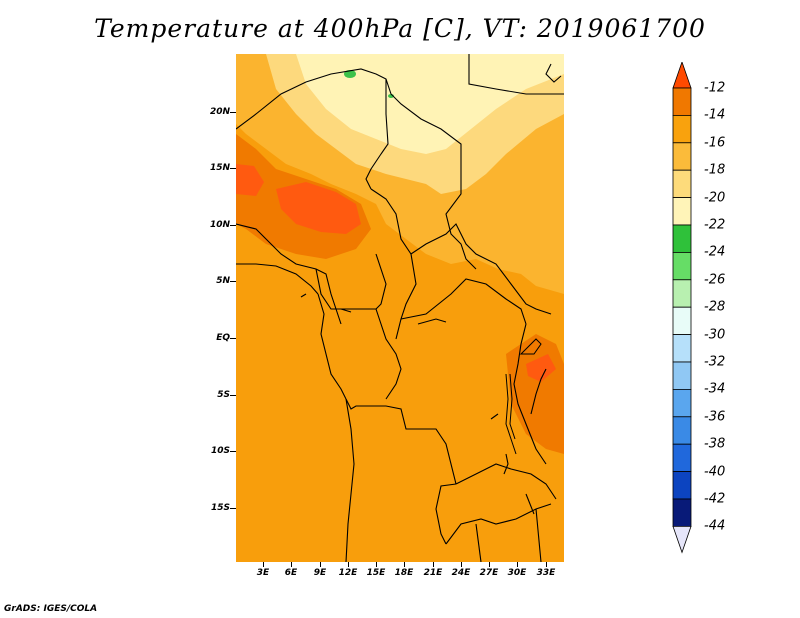 This screenshot has width=800, height=618. What do you see at coordinates (250, 180) in the screenshot?
I see `field-hot-west` at bounding box center [250, 180].